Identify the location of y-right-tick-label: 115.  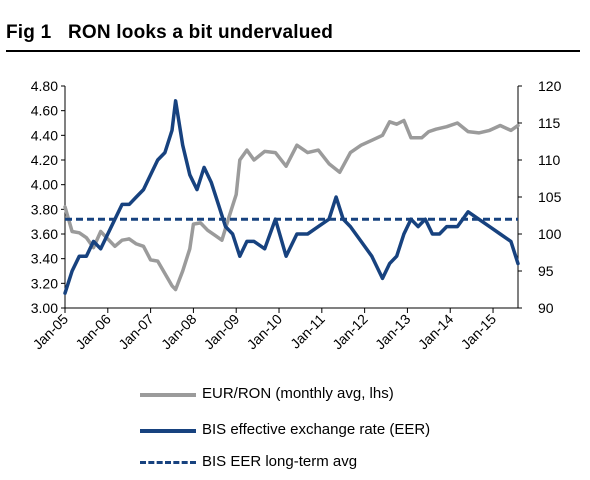
(549, 123).